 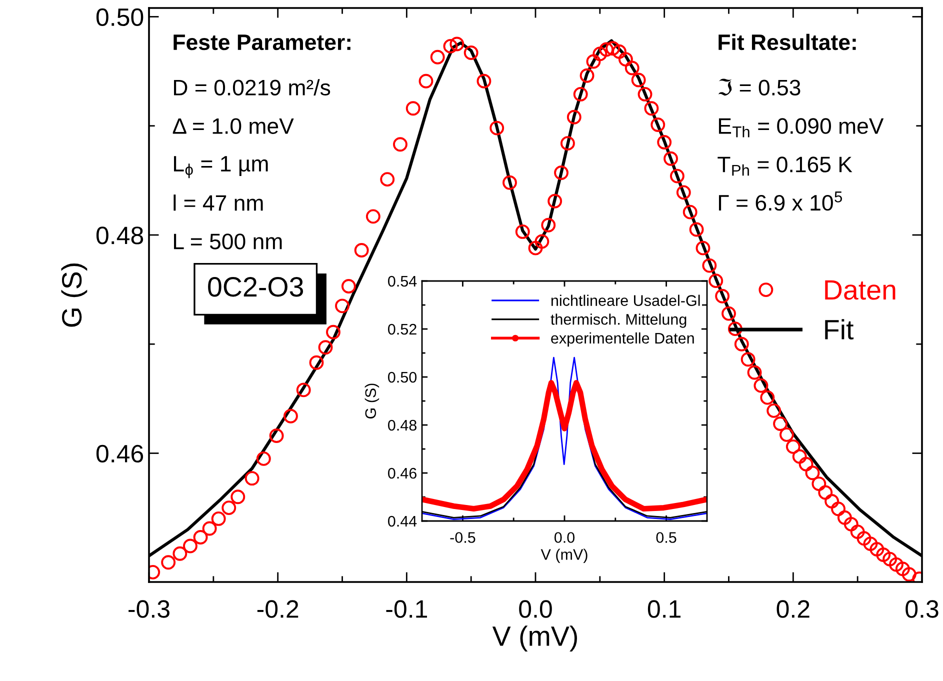 I want to click on annotation: l = 47 nm, so click(x=218, y=202).